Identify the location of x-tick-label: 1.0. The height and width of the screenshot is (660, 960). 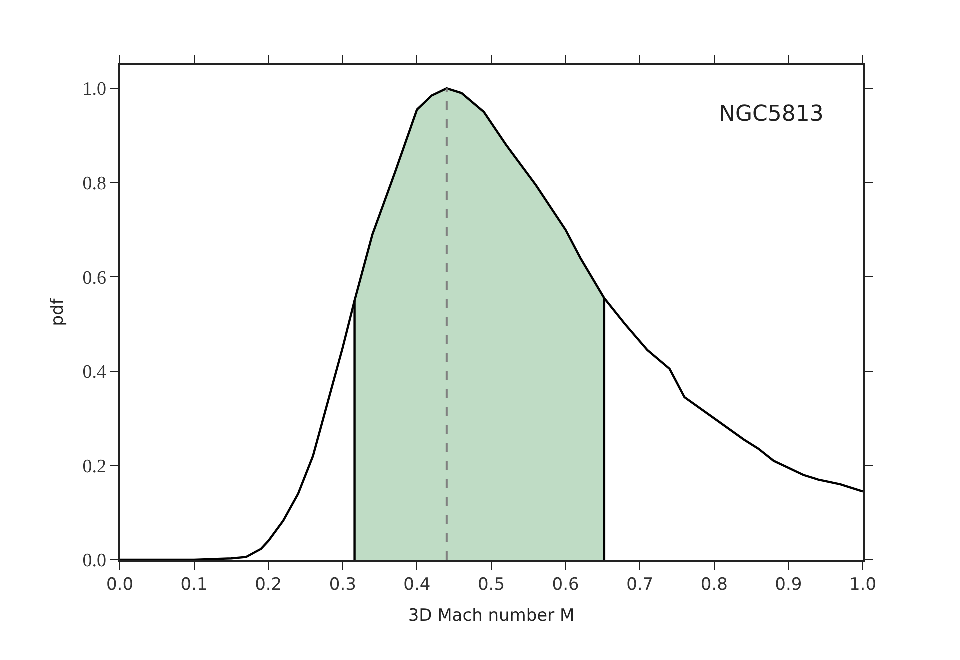
(863, 585).